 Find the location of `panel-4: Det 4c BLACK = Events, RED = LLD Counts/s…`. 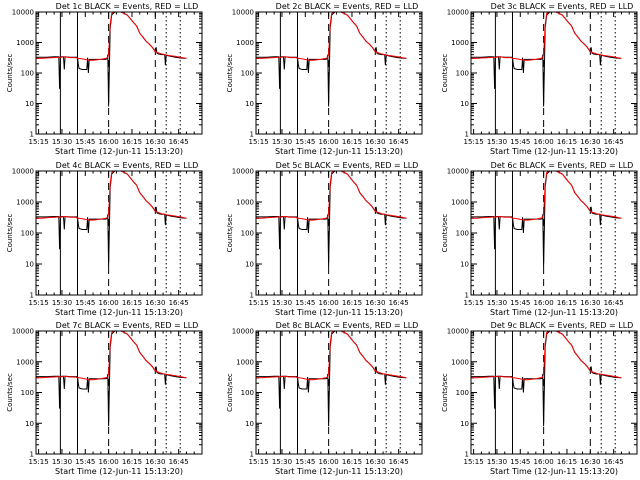

panel-4: Det 4c BLACK = Events, RED = LLD Counts/s… is located at coordinates (104, 239).